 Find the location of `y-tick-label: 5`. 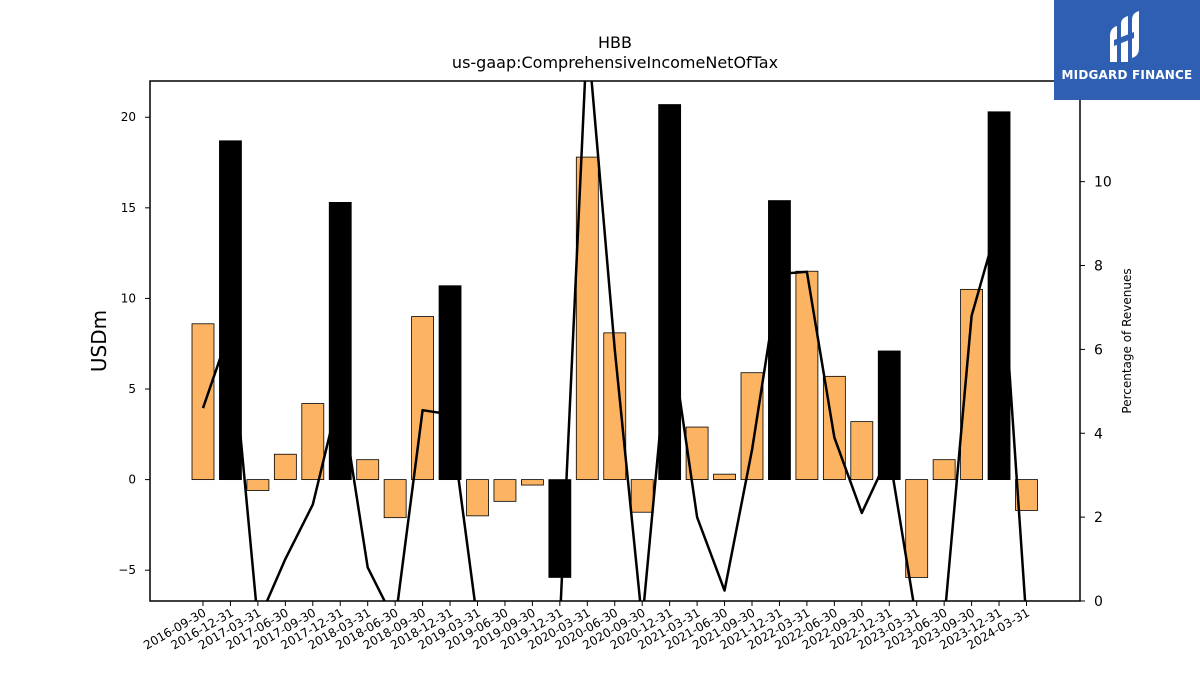

y-tick-label: 5 is located at coordinates (132, 389).